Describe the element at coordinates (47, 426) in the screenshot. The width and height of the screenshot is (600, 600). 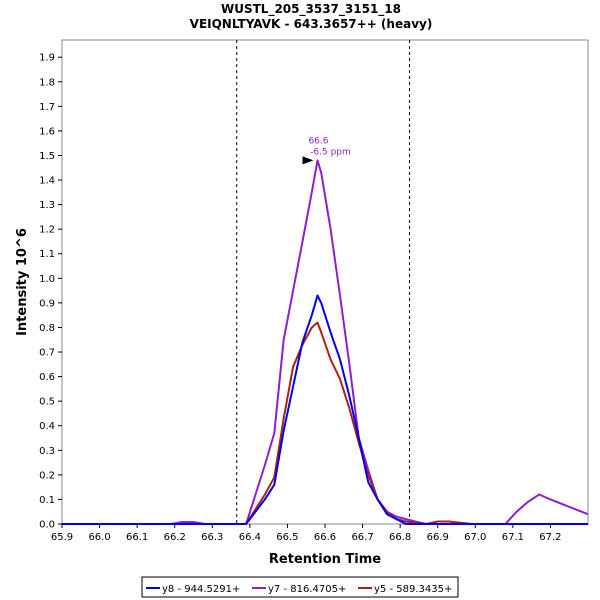
I see `y-tick-label: 0.4` at that location.